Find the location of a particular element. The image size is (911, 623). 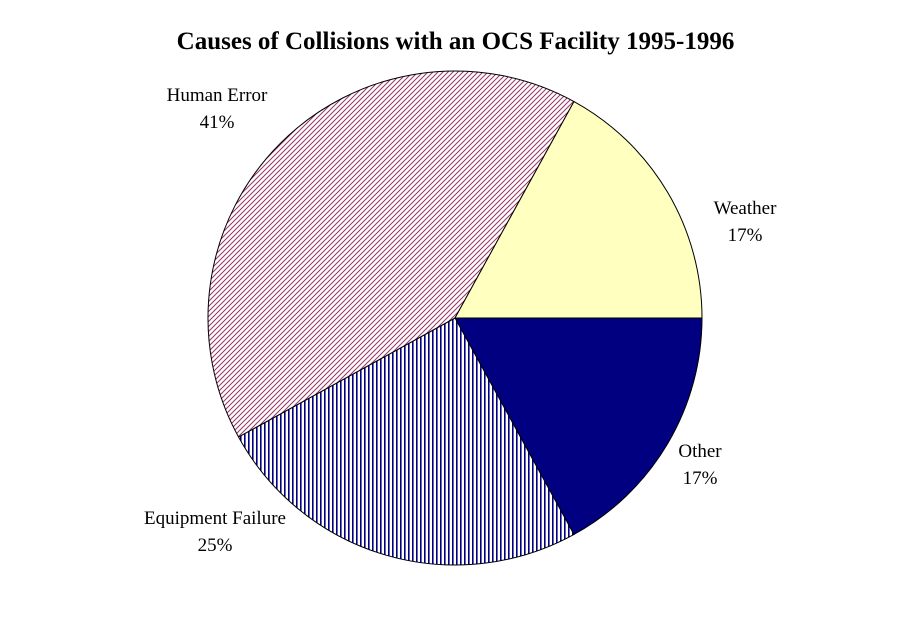

slice-label-weather-name: Weather is located at coordinates (745, 208).